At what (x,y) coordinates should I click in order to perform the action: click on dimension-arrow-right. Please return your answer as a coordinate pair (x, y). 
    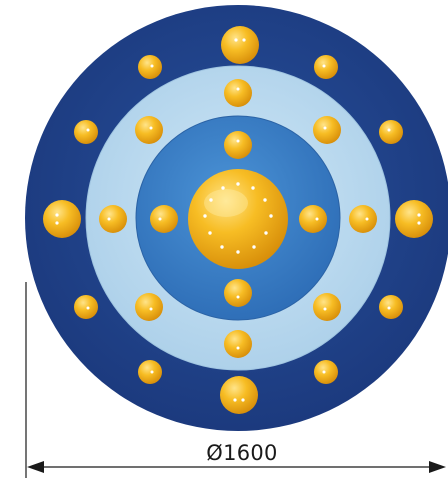
    Looking at the image, I should click on (437, 467).